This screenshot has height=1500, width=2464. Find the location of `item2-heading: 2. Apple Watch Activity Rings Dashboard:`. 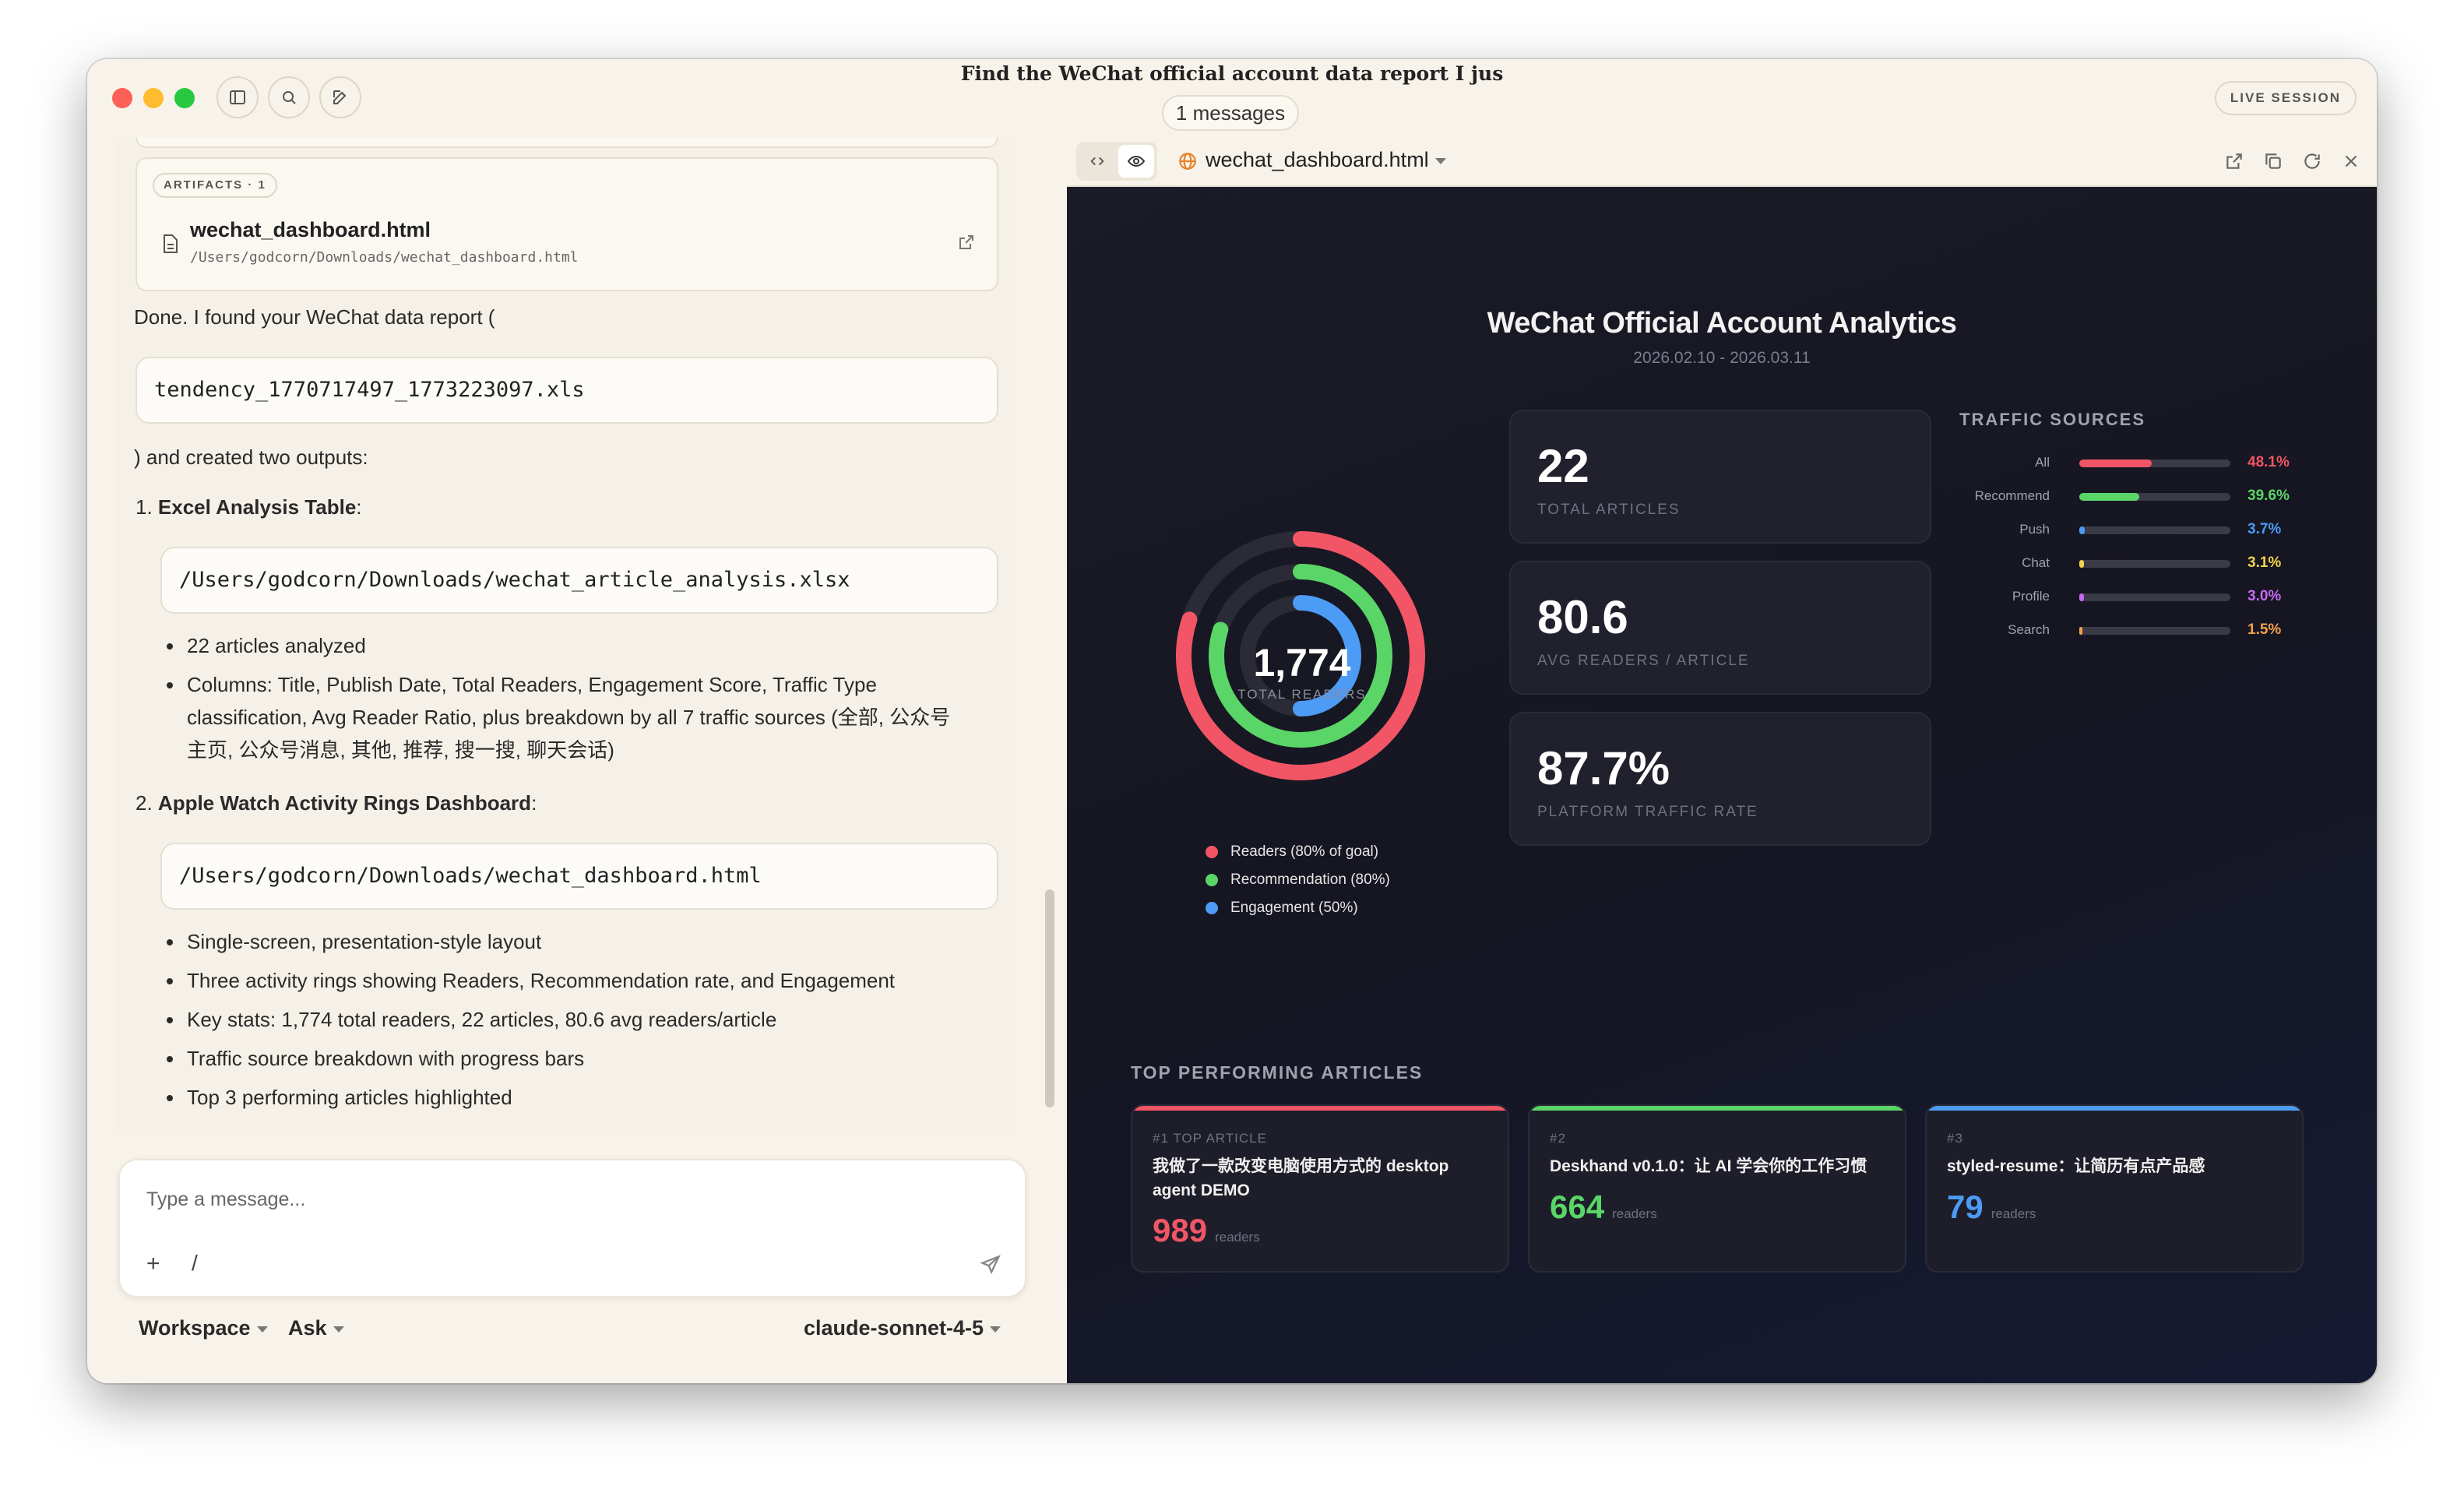

item2-heading: 2. Apple Watch Activity Rings Dashboard: is located at coordinates (336, 803).